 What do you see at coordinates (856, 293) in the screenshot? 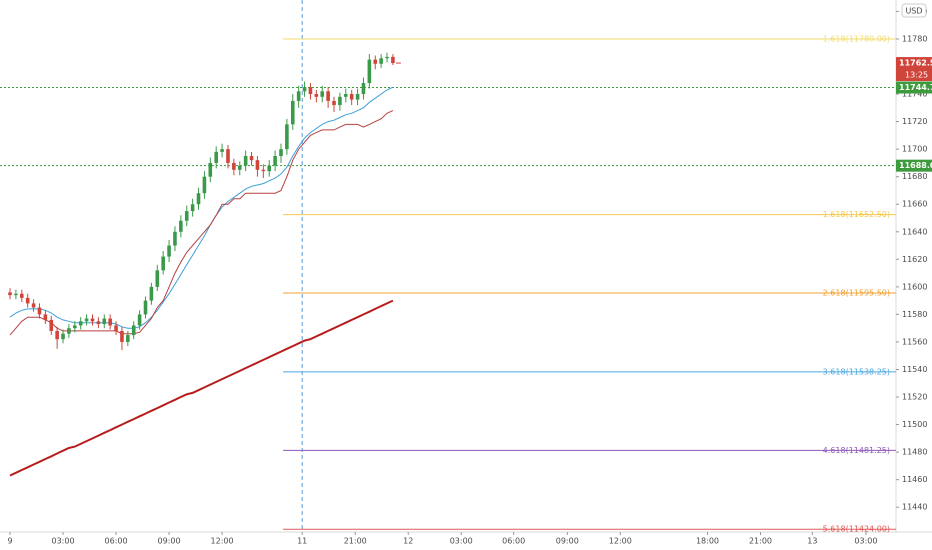
I see `fib-label: 2.618(11595.50)` at bounding box center [856, 293].